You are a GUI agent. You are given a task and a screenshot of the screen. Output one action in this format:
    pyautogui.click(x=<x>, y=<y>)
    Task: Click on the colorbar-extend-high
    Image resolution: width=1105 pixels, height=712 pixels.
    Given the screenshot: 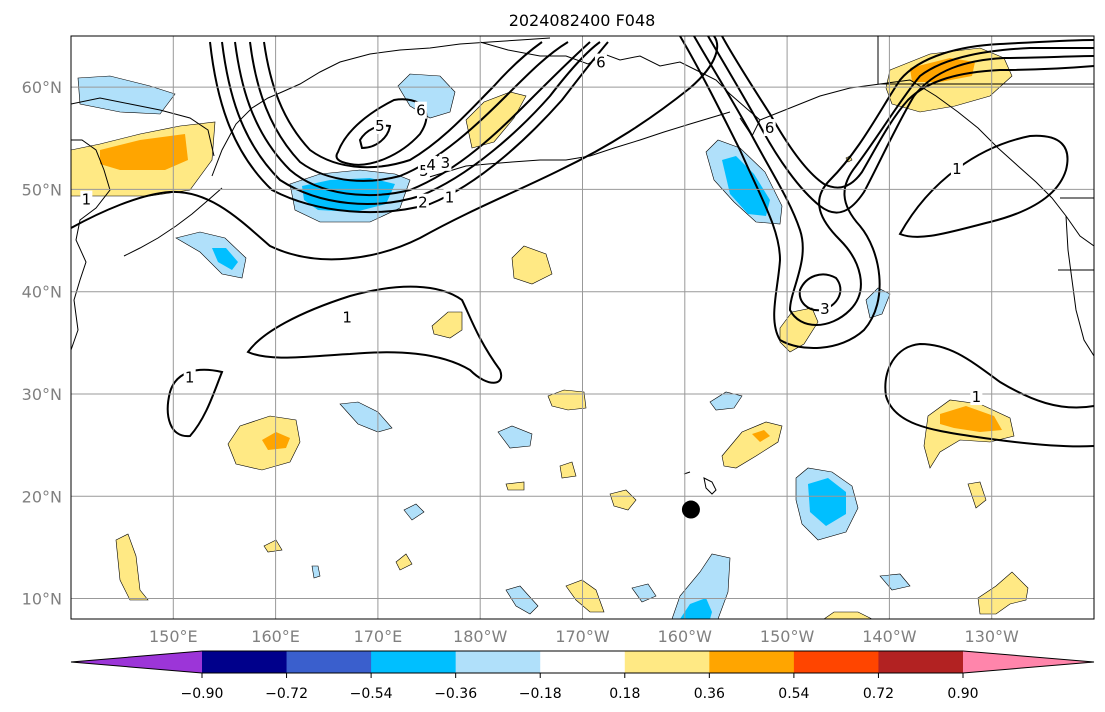 What is the action you would take?
    pyautogui.click(x=1028, y=662)
    